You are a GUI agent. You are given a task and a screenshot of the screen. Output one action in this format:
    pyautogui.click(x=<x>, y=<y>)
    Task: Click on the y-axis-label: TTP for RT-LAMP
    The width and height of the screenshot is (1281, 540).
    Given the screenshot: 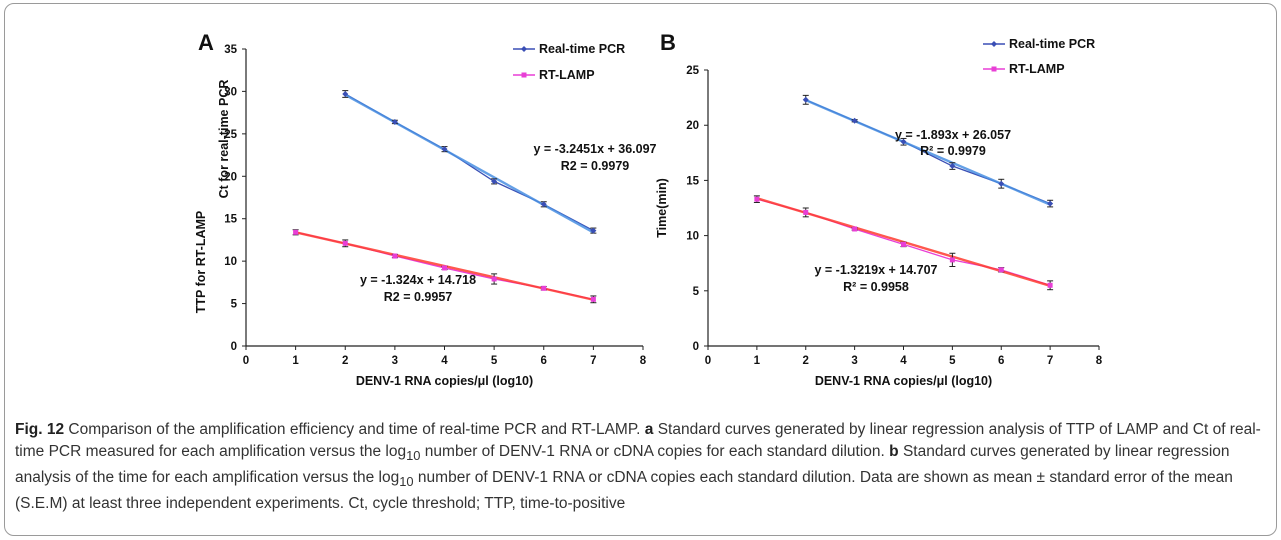 What is the action you would take?
    pyautogui.click(x=201, y=262)
    